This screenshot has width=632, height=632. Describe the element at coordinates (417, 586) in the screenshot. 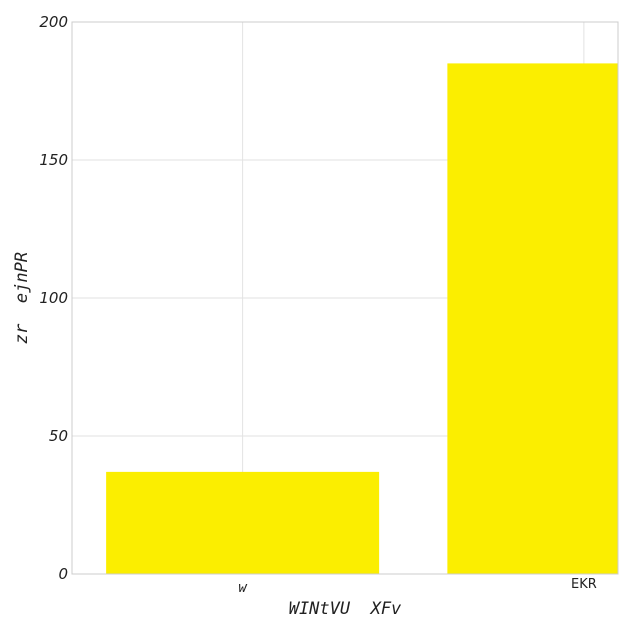

I see `x-axis-ticks: w EKR` at that location.